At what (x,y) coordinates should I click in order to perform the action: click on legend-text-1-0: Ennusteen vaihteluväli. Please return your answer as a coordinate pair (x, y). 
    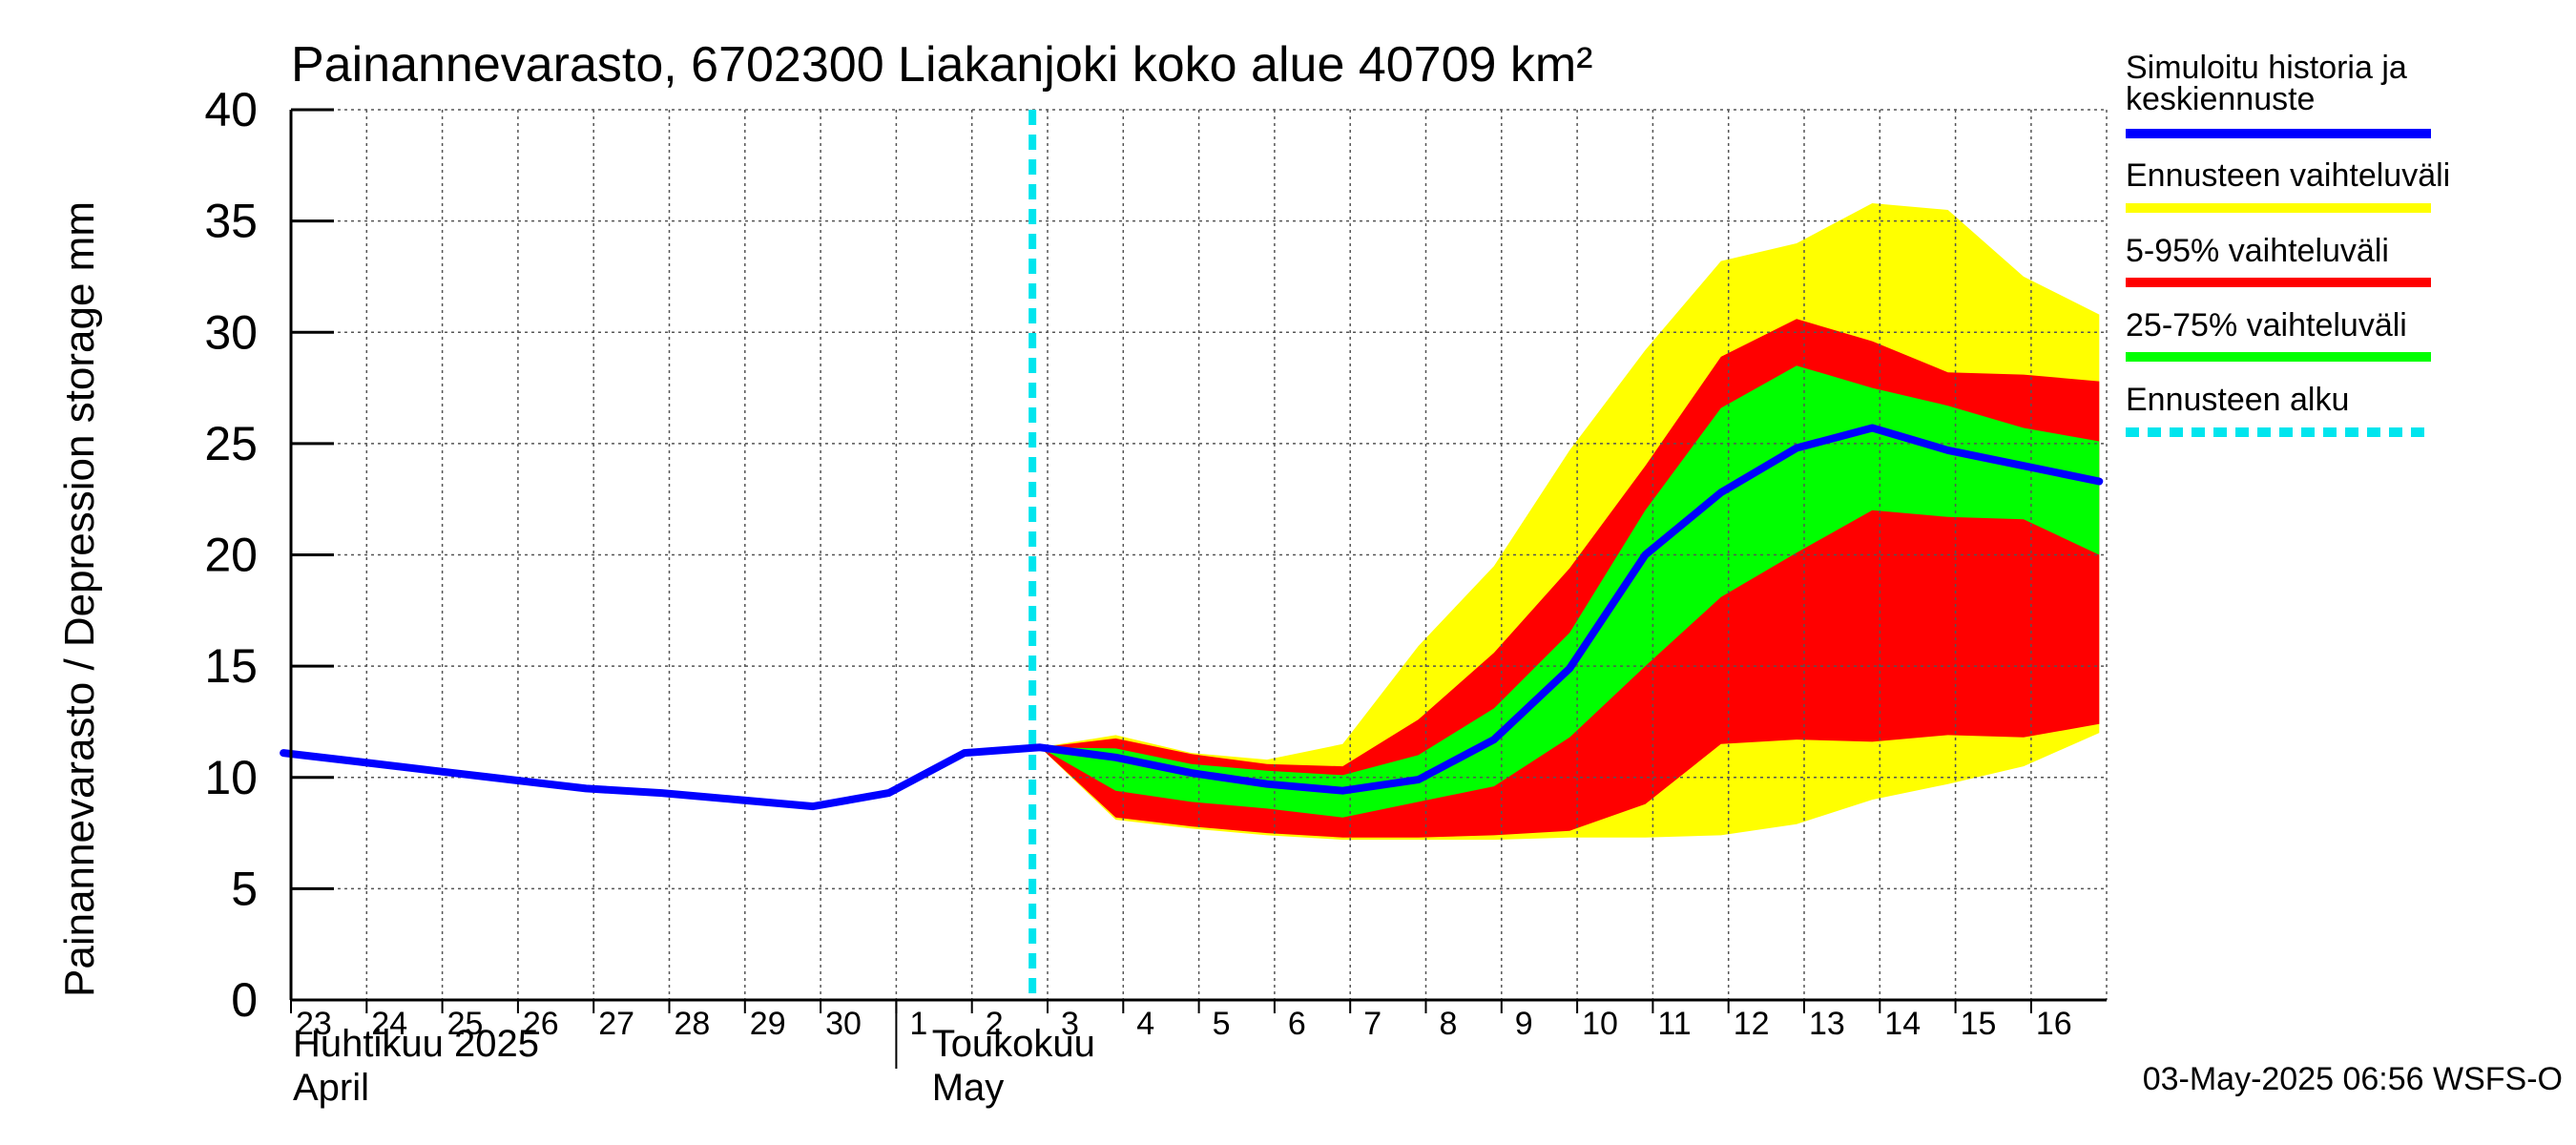
    Looking at the image, I should click on (2288, 175).